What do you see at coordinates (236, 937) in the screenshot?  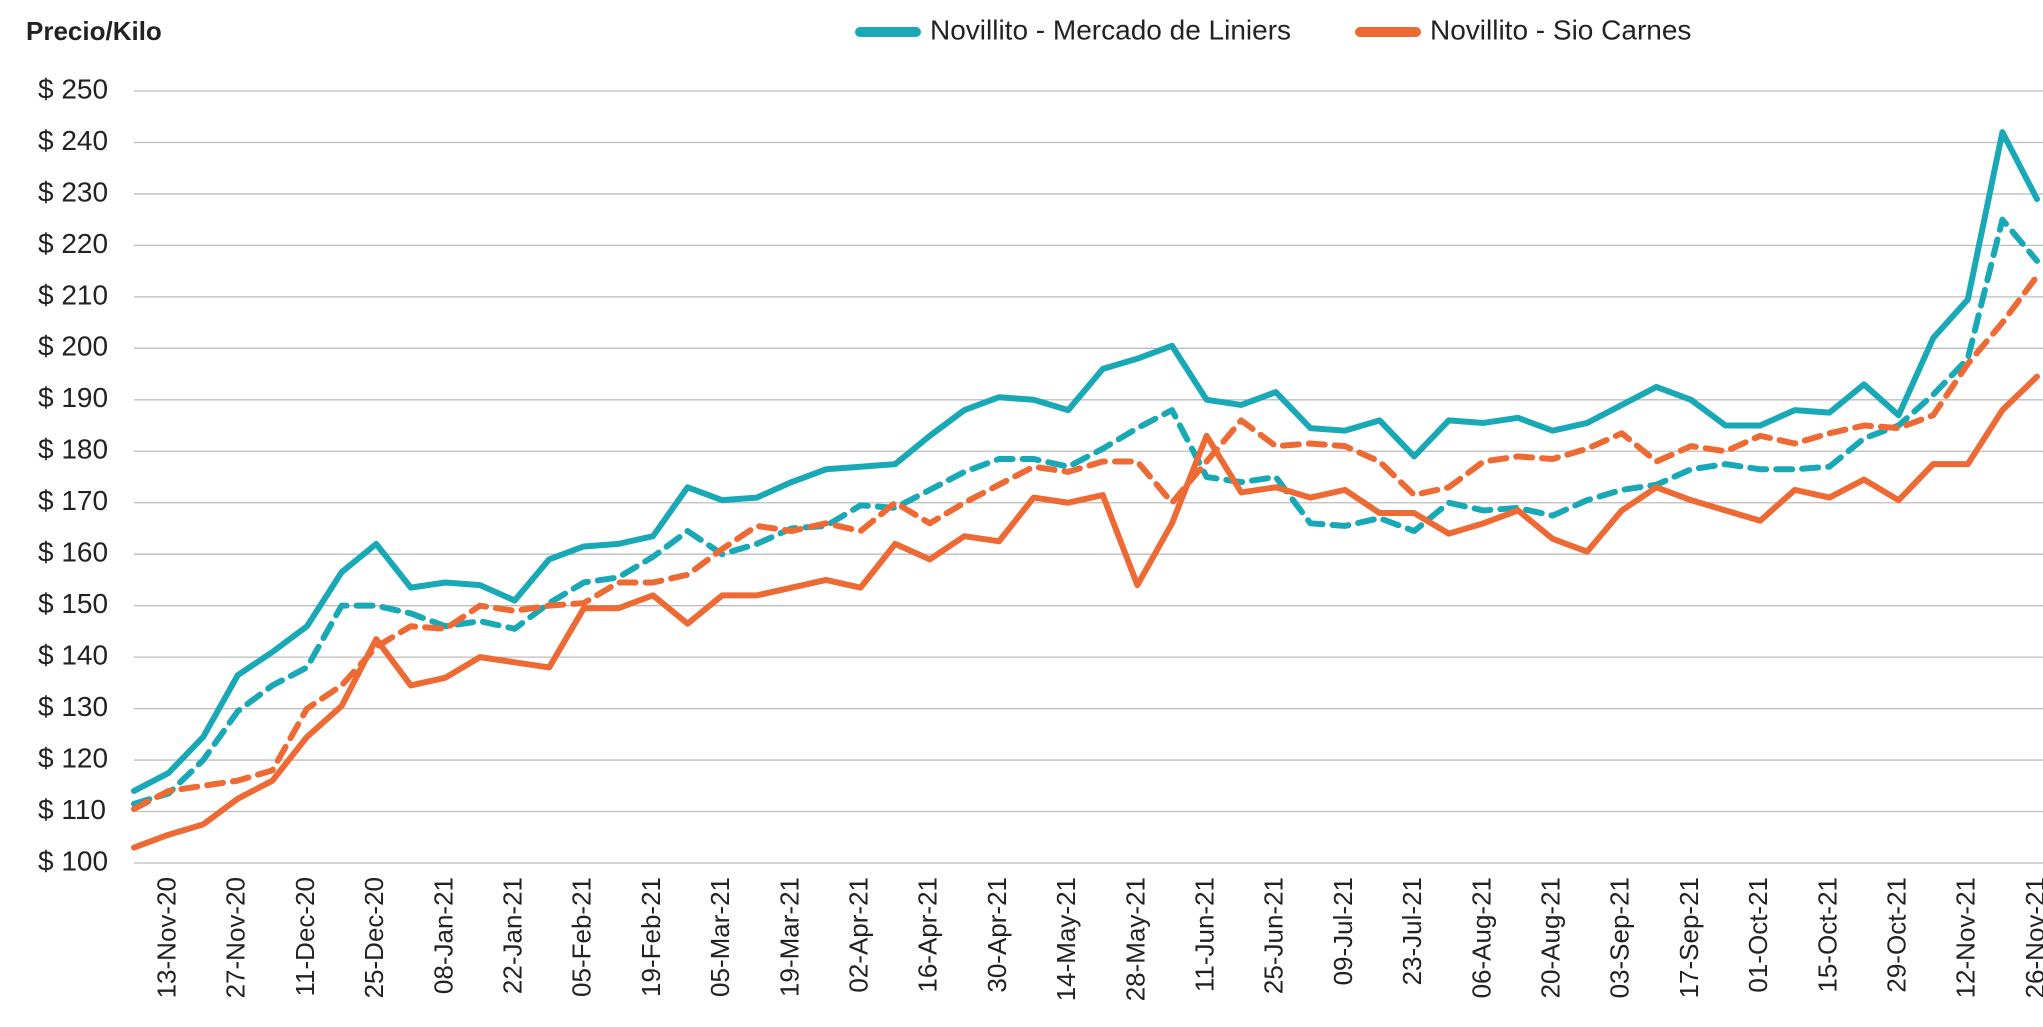 I see `x-tick-label: 27-Nov-20` at bounding box center [236, 937].